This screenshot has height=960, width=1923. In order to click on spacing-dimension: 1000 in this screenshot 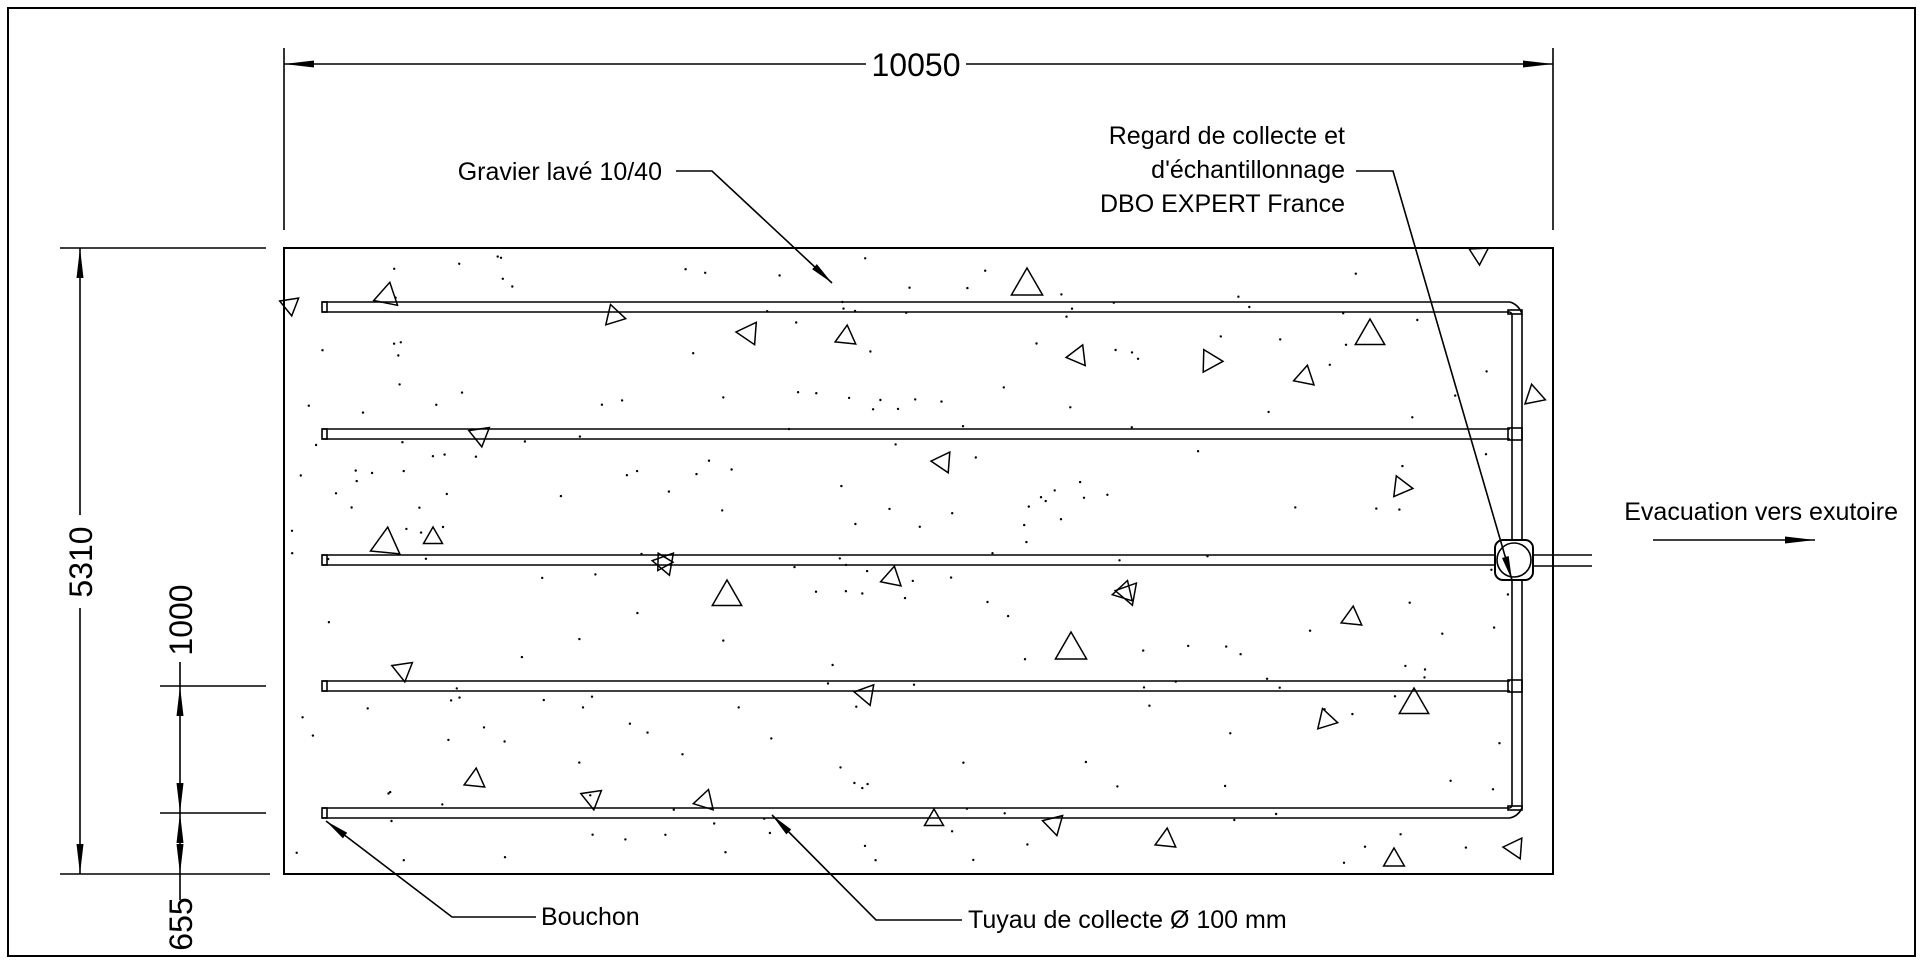, I will do `click(213, 699)`.